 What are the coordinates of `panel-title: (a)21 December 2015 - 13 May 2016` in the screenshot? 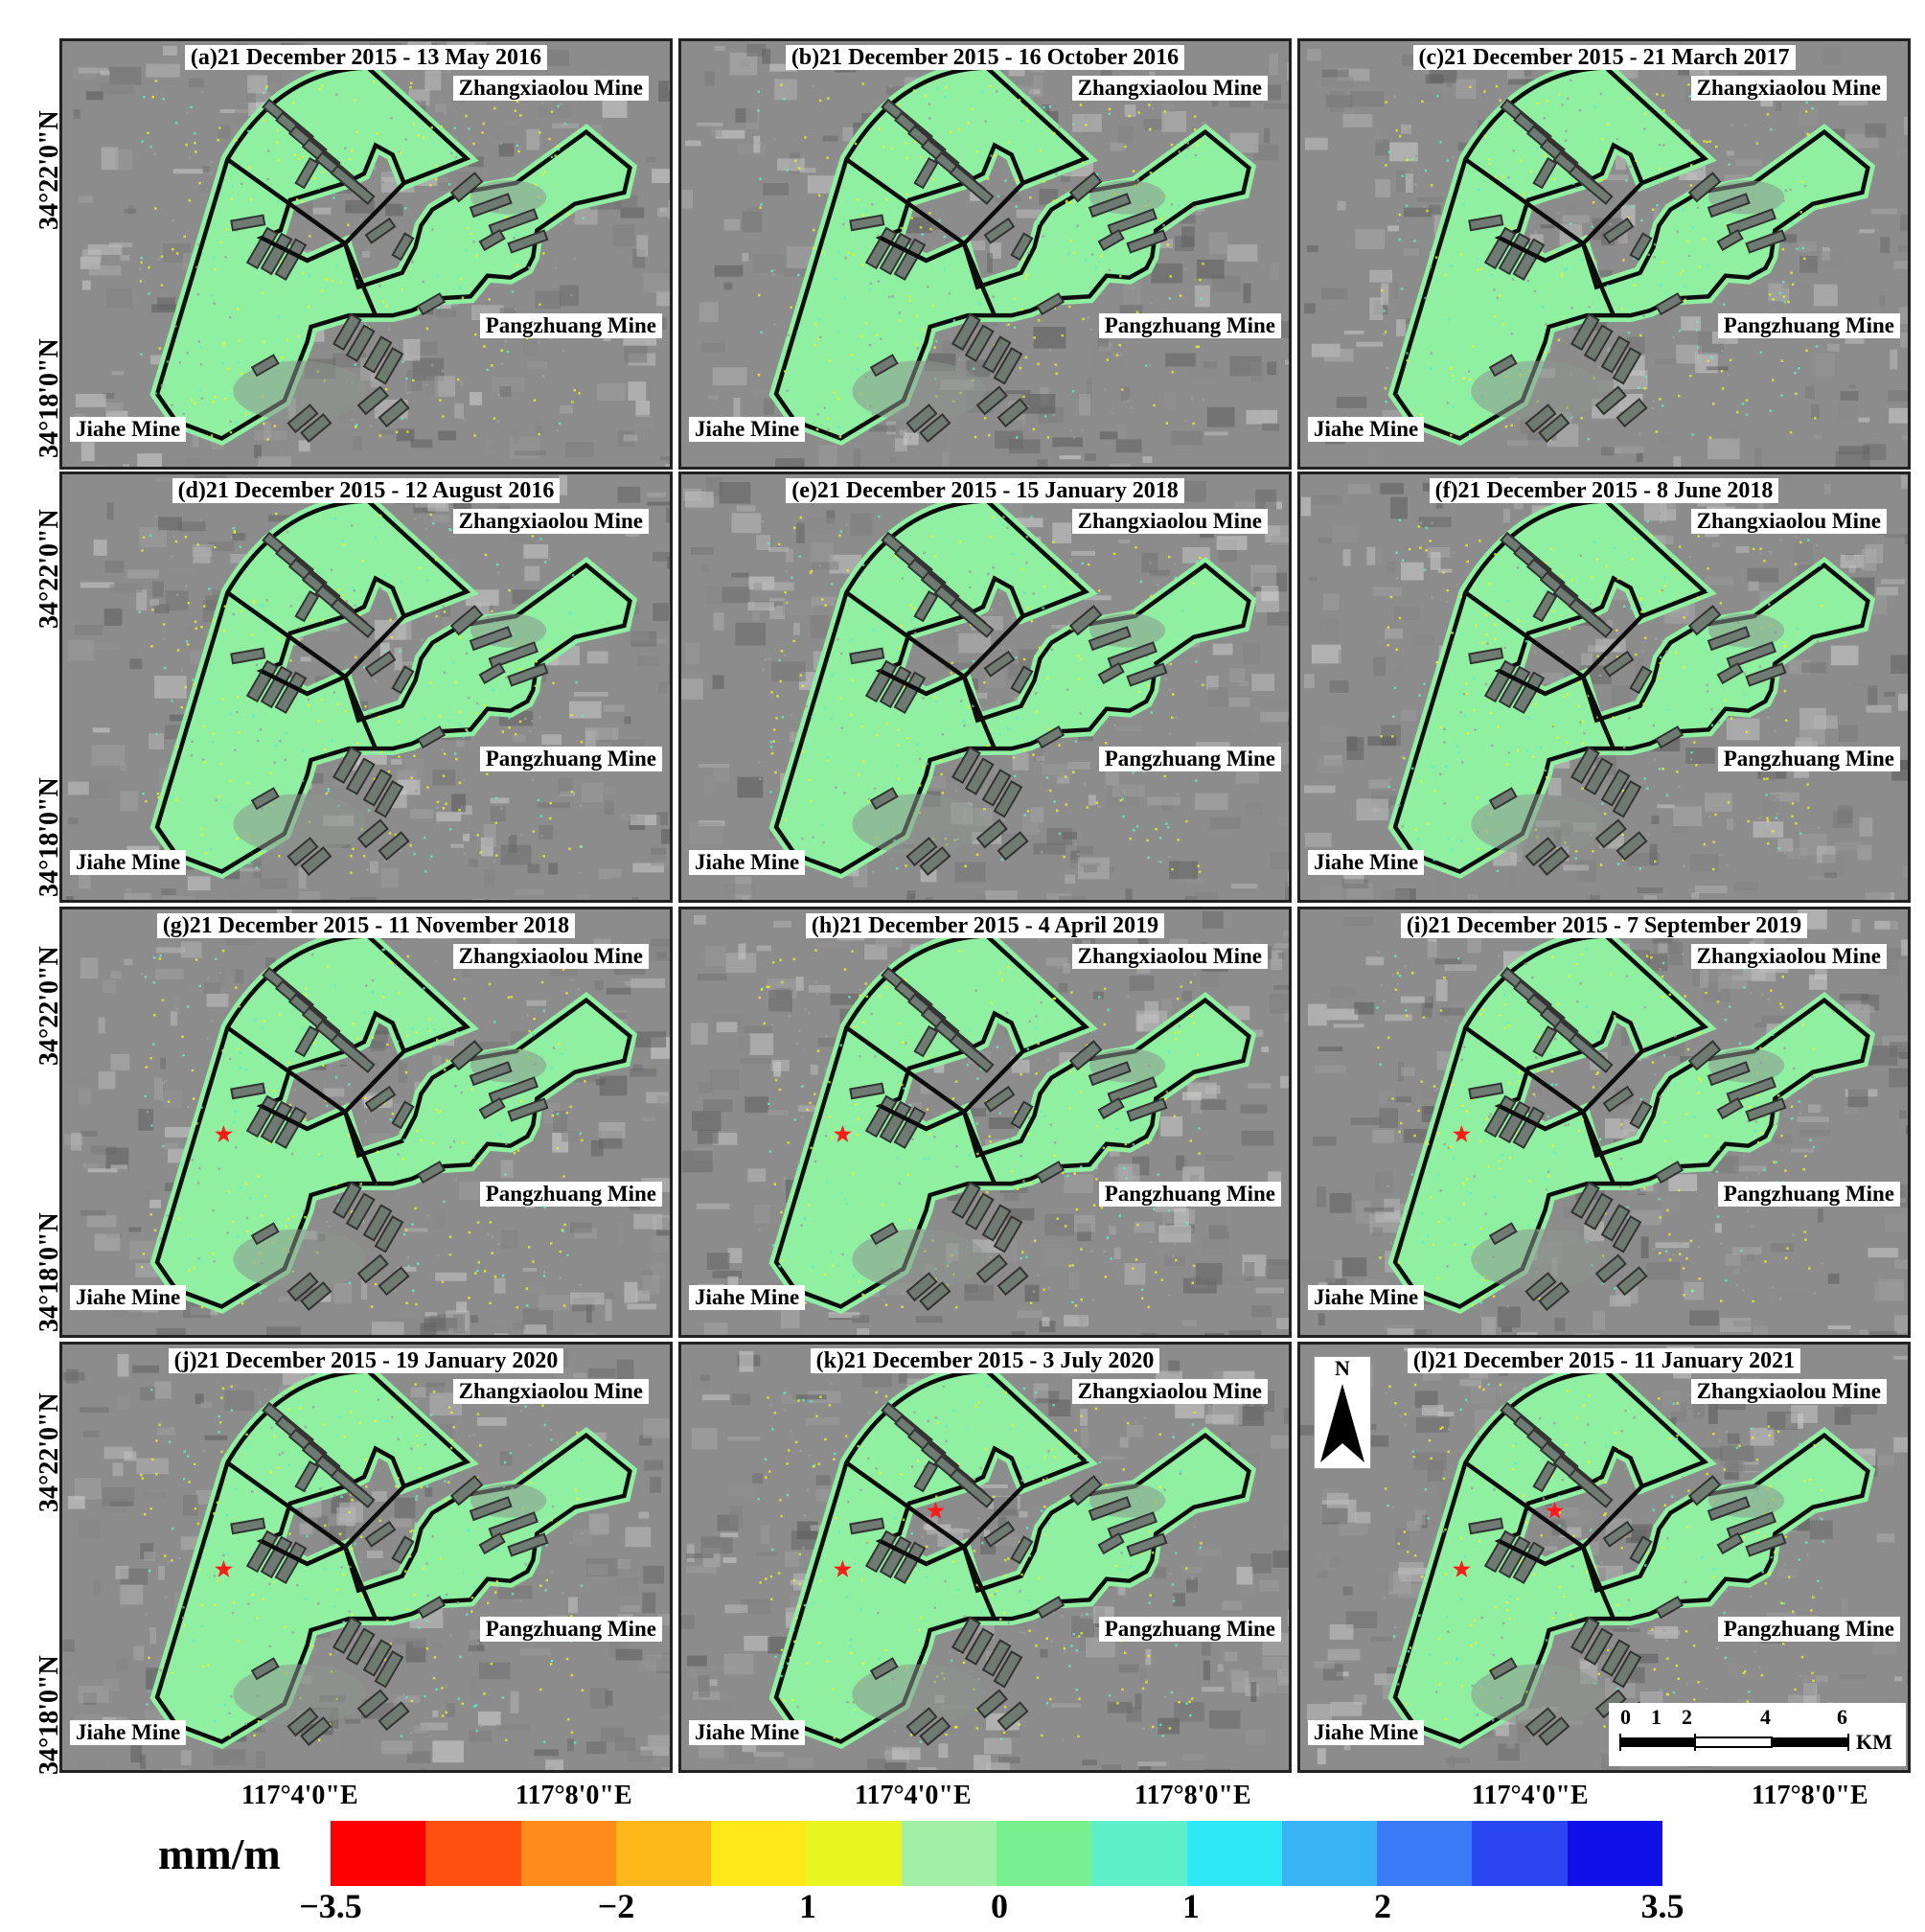 It's located at (366, 58).